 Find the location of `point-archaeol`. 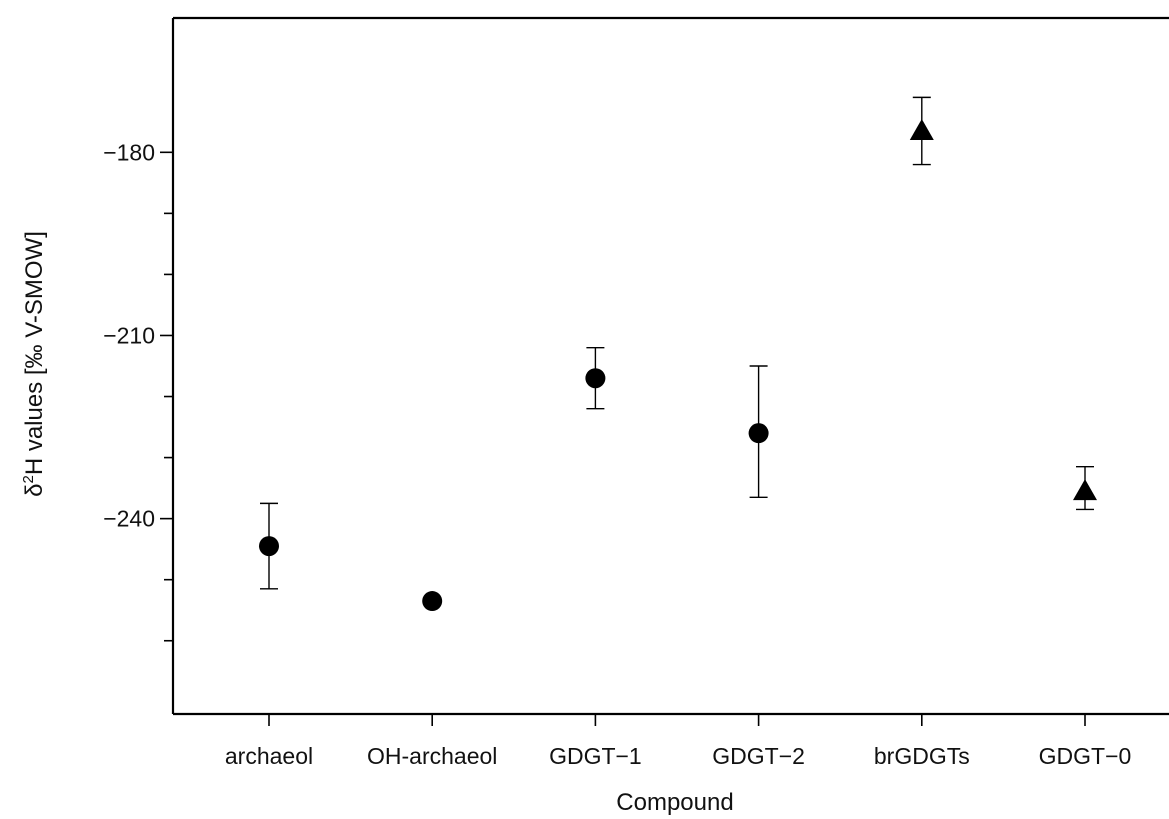

point-archaeol is located at coordinates (269, 546).